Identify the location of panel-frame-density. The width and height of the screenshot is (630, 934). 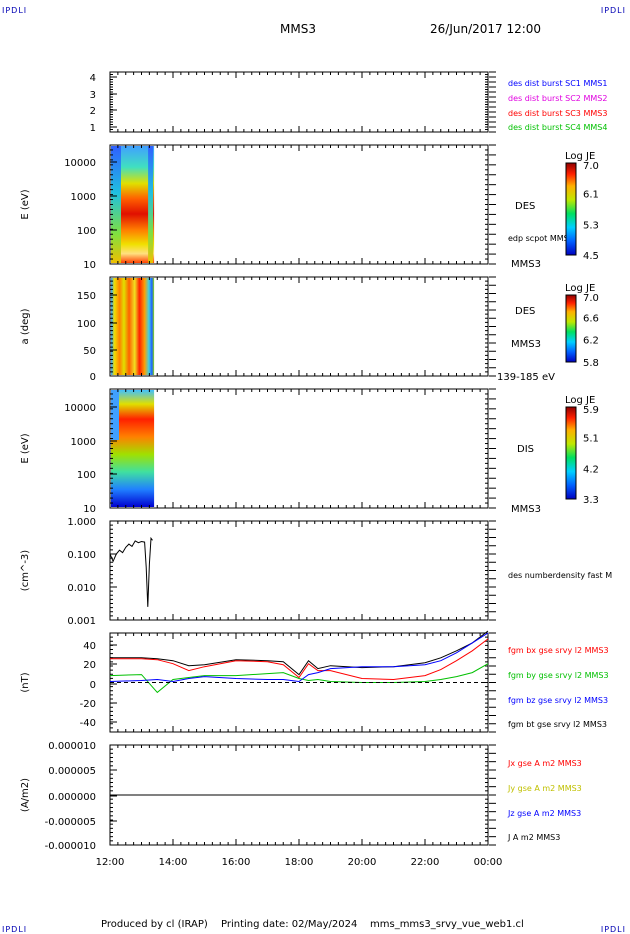
(299, 570).